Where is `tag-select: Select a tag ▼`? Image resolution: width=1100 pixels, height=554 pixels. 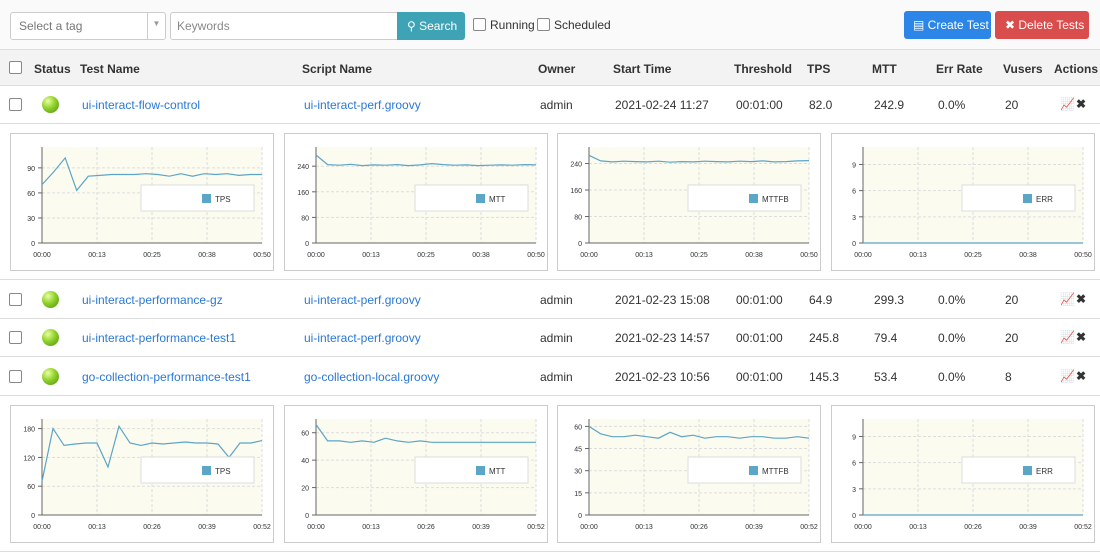 tag-select: Select a tag ▼ is located at coordinates (88, 26).